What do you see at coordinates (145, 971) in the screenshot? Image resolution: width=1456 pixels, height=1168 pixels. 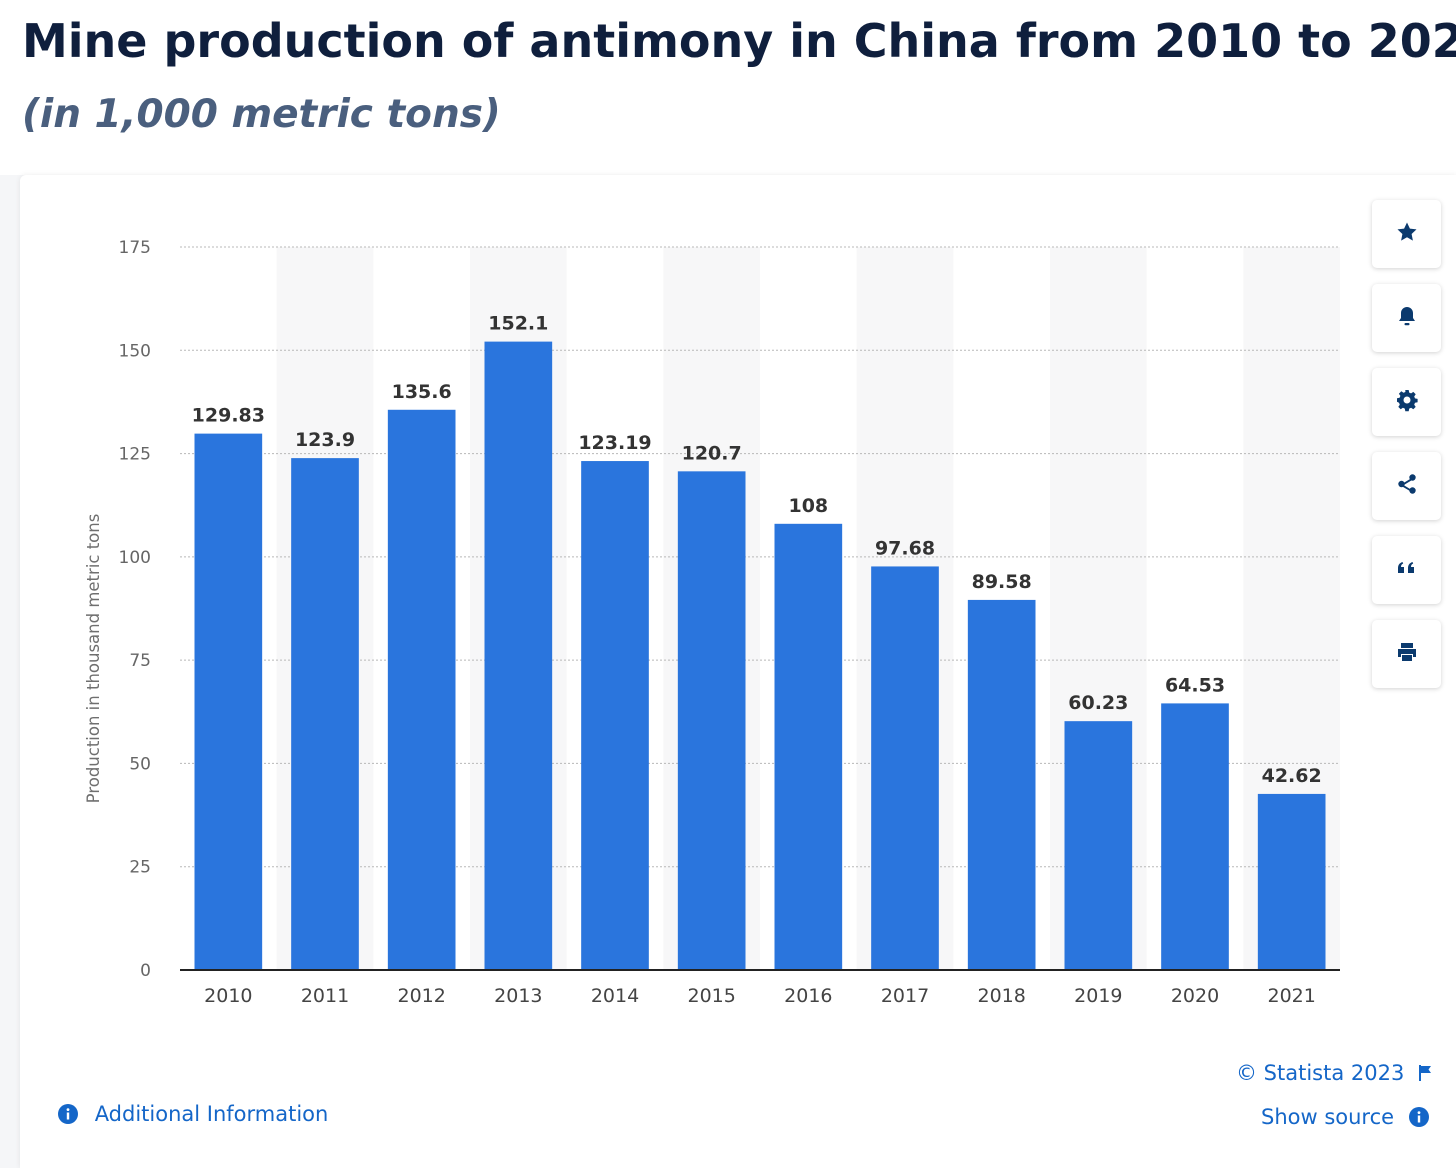 I see `y-tick-label: 0` at bounding box center [145, 971].